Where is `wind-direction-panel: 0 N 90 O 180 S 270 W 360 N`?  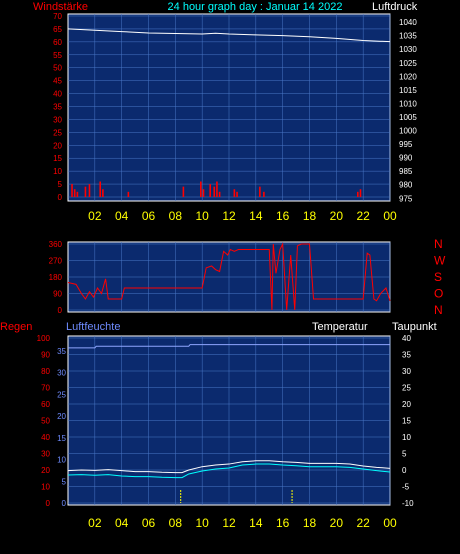
wind-direction-panel: 0 N 90 O 180 S 270 W 360 N is located at coordinates (247, 277).